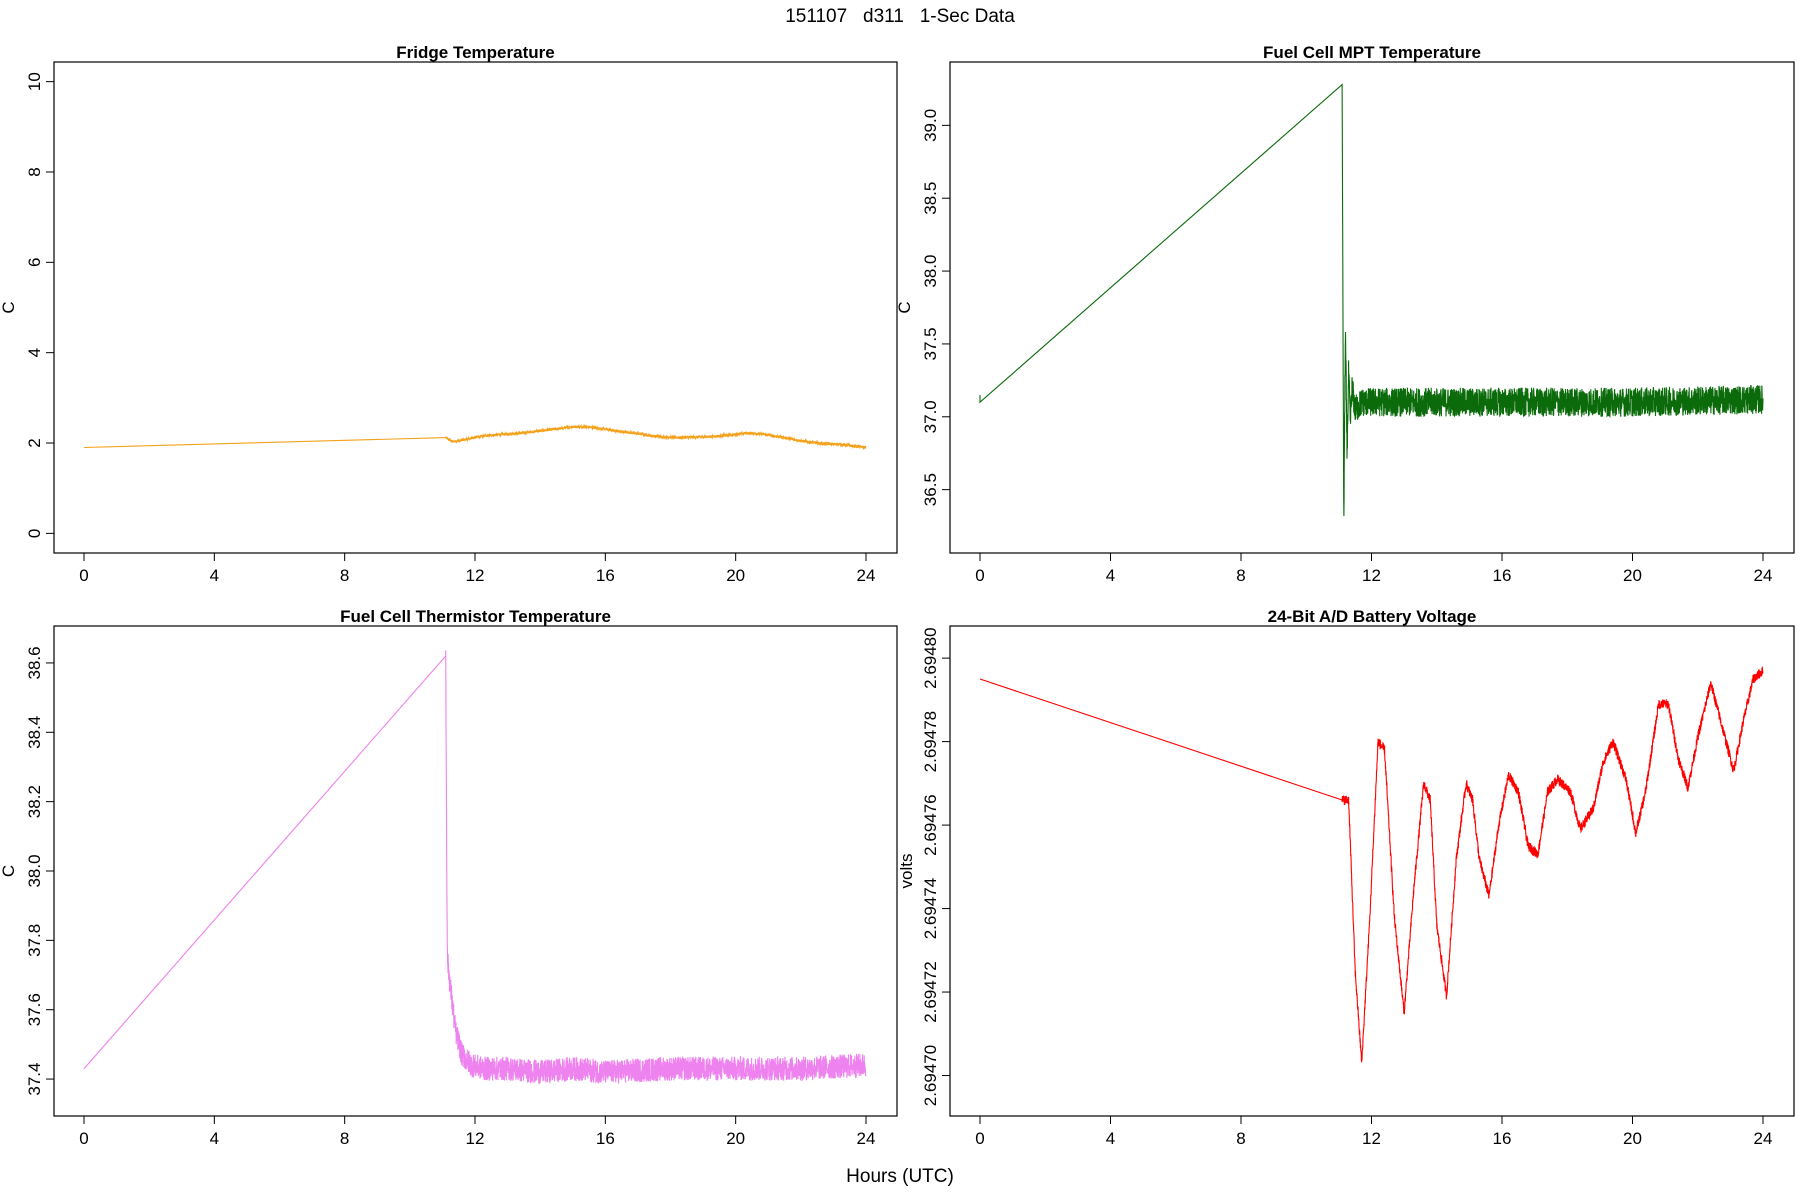  Describe the element at coordinates (475, 616) in the screenshot. I see `panel-title: Fuel Cell Thermistor Temperature` at that location.